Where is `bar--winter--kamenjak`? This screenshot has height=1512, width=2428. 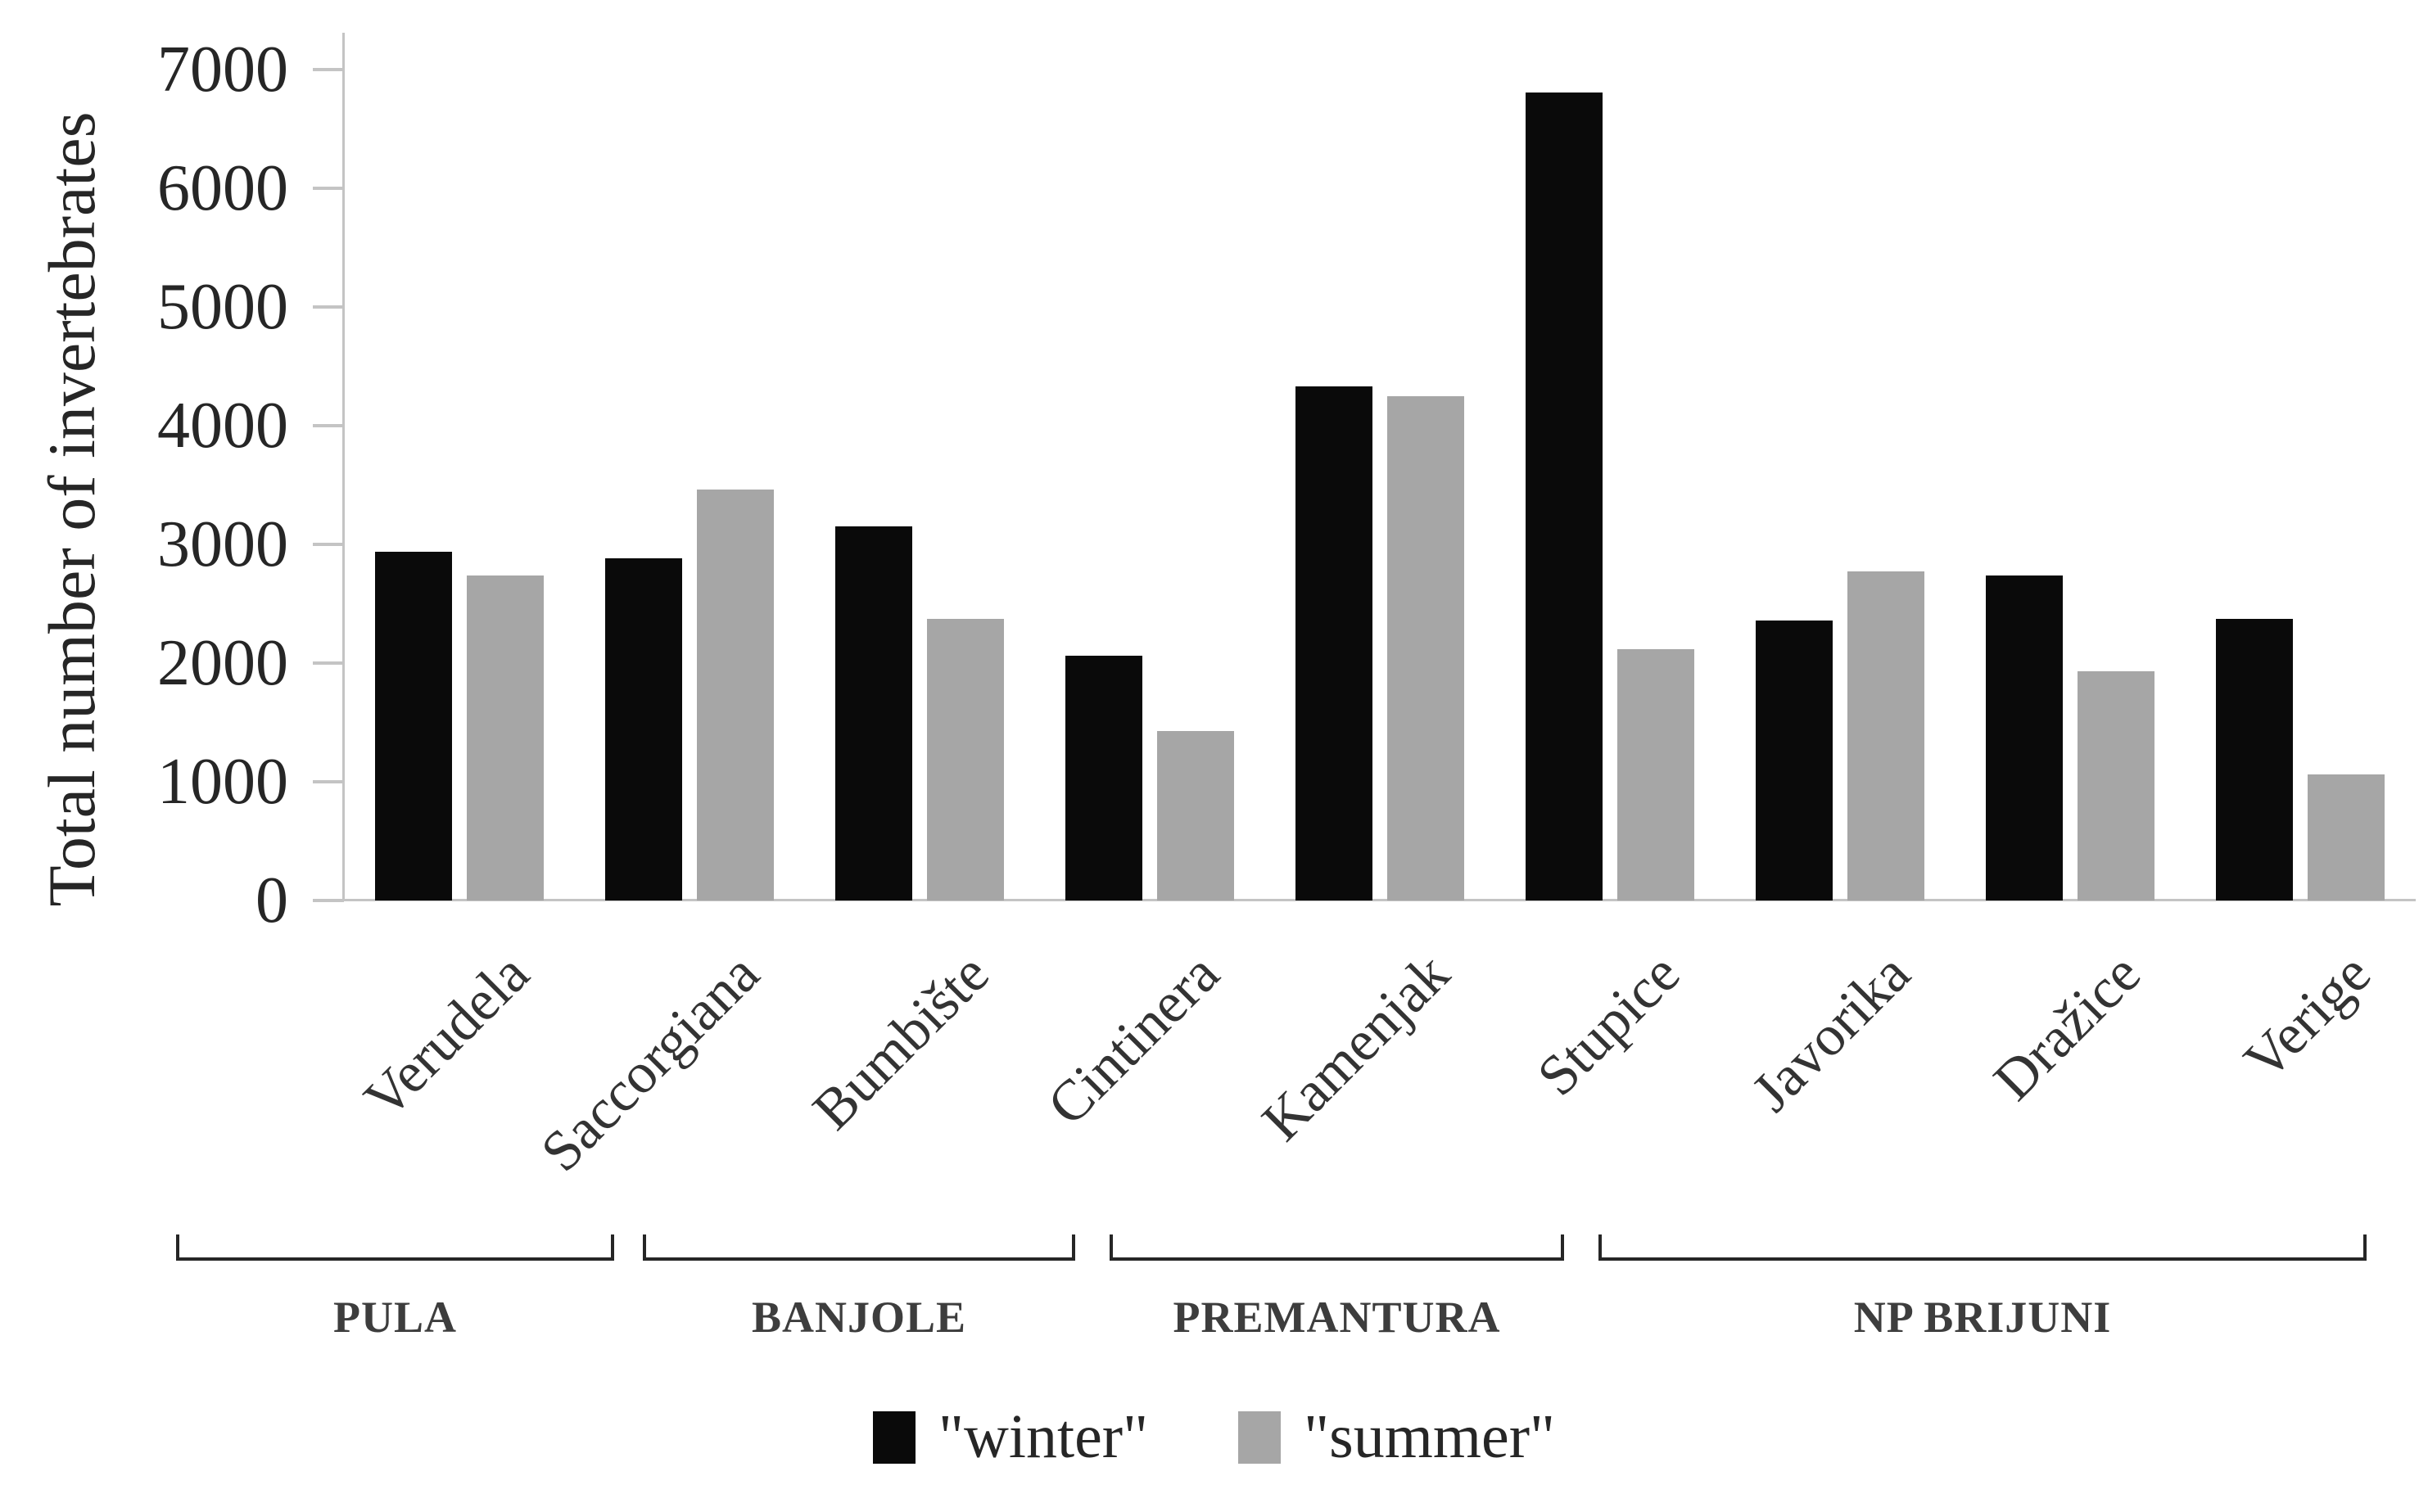
bar--winter--kamenjak is located at coordinates (1333, 643).